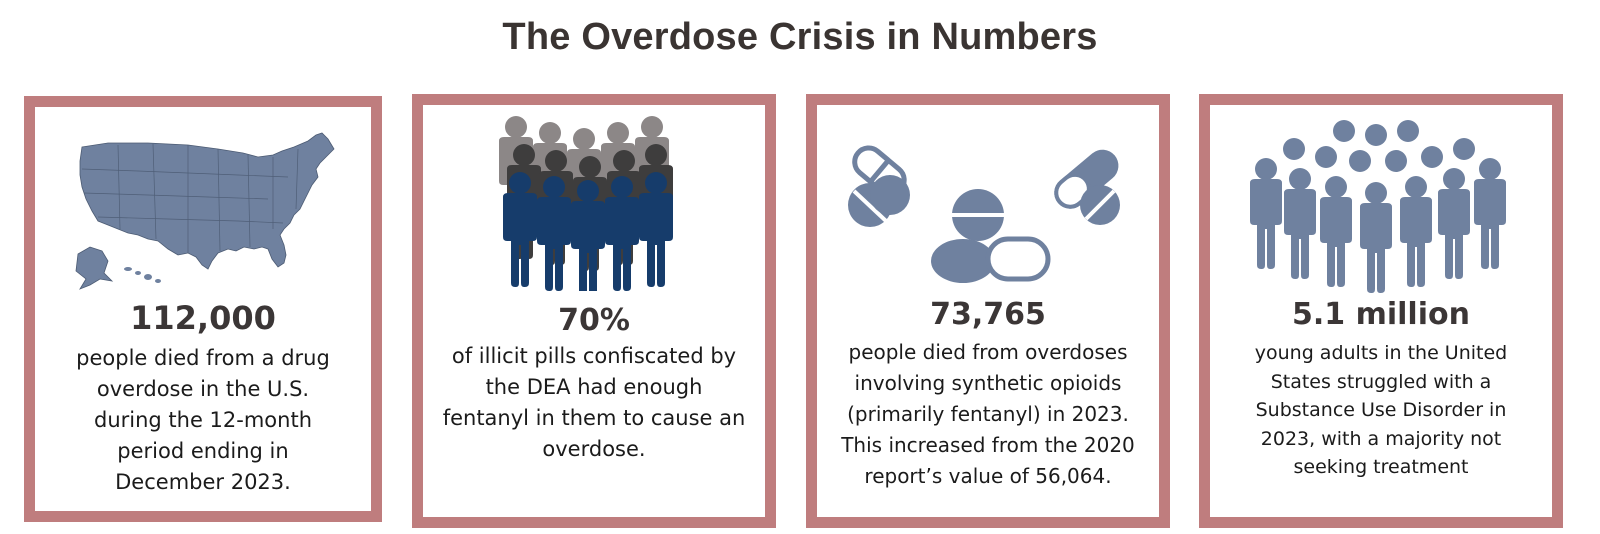  Describe the element at coordinates (988, 476) in the screenshot. I see `desc-line: report’s value of 56,064.` at that location.